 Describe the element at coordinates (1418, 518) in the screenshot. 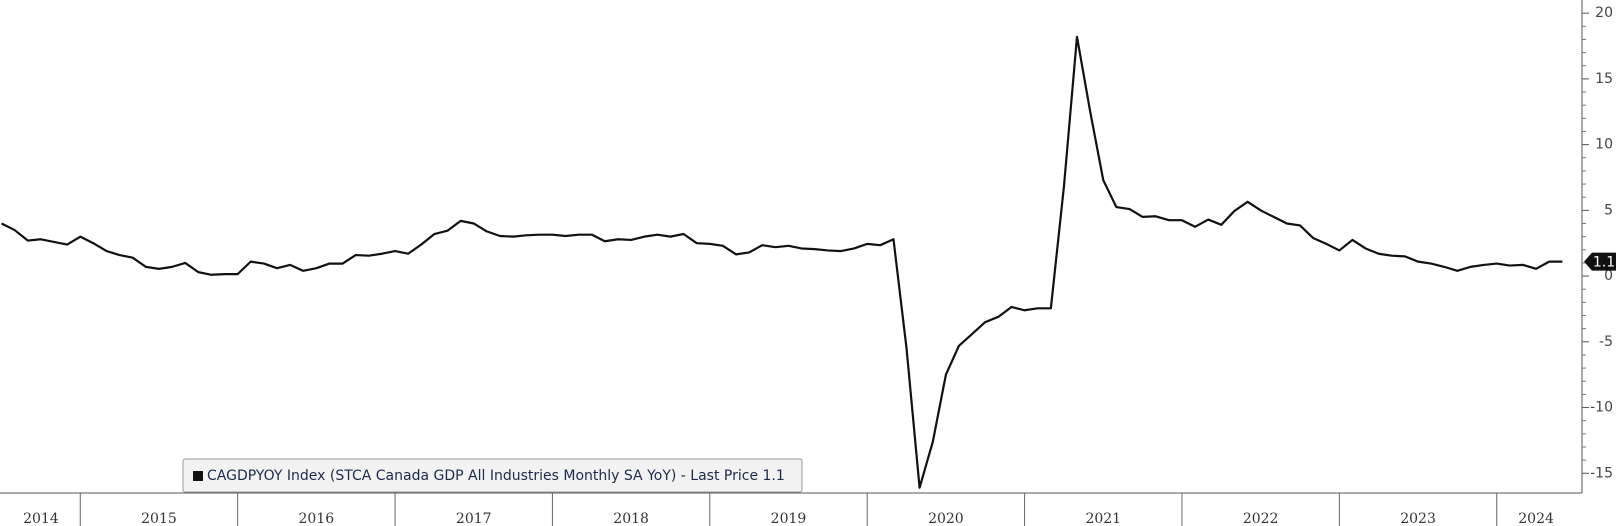

I see `x-tick-label: 2023` at that location.